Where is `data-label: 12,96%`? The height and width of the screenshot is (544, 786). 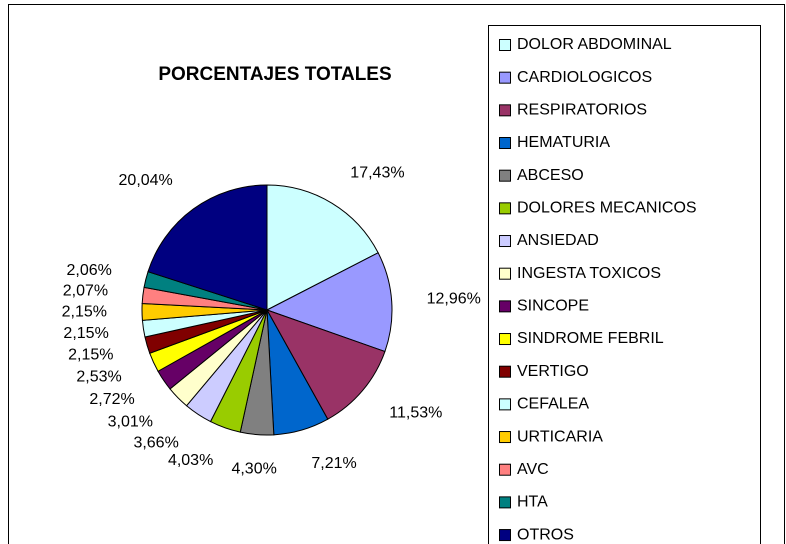
data-label: 12,96% is located at coordinates (454, 298).